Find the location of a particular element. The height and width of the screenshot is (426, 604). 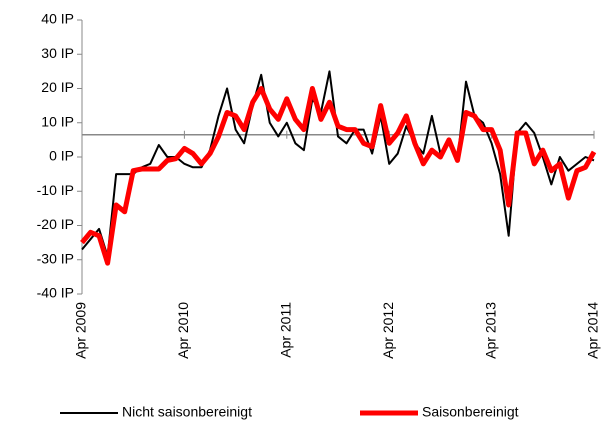

y-tick-label: -20 IP is located at coordinates (55, 224).